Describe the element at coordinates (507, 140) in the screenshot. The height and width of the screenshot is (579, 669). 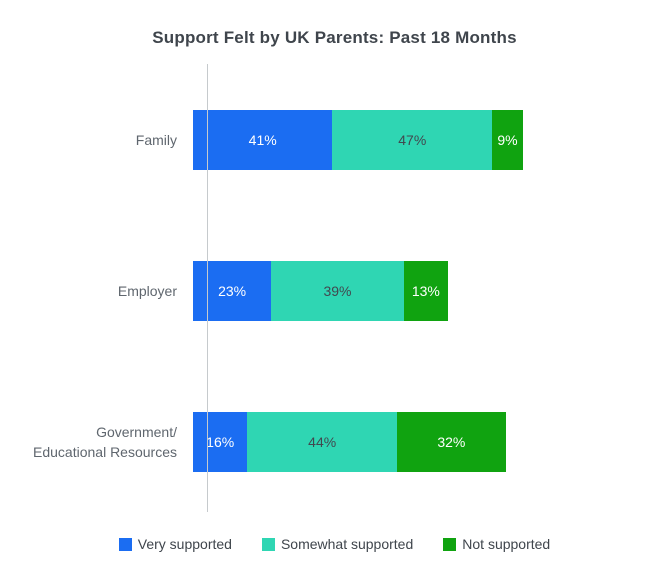
I see `bar-segment-not-supported: 9%` at that location.